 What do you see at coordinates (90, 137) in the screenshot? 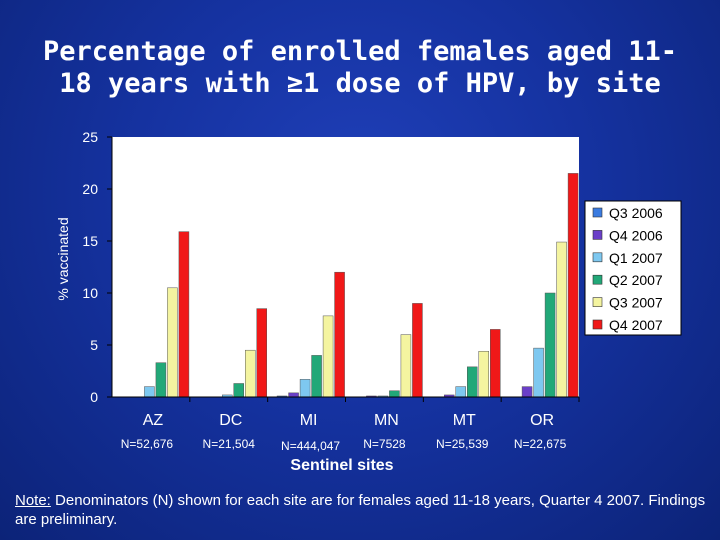
I see `y-tick-label: 25` at bounding box center [90, 137].